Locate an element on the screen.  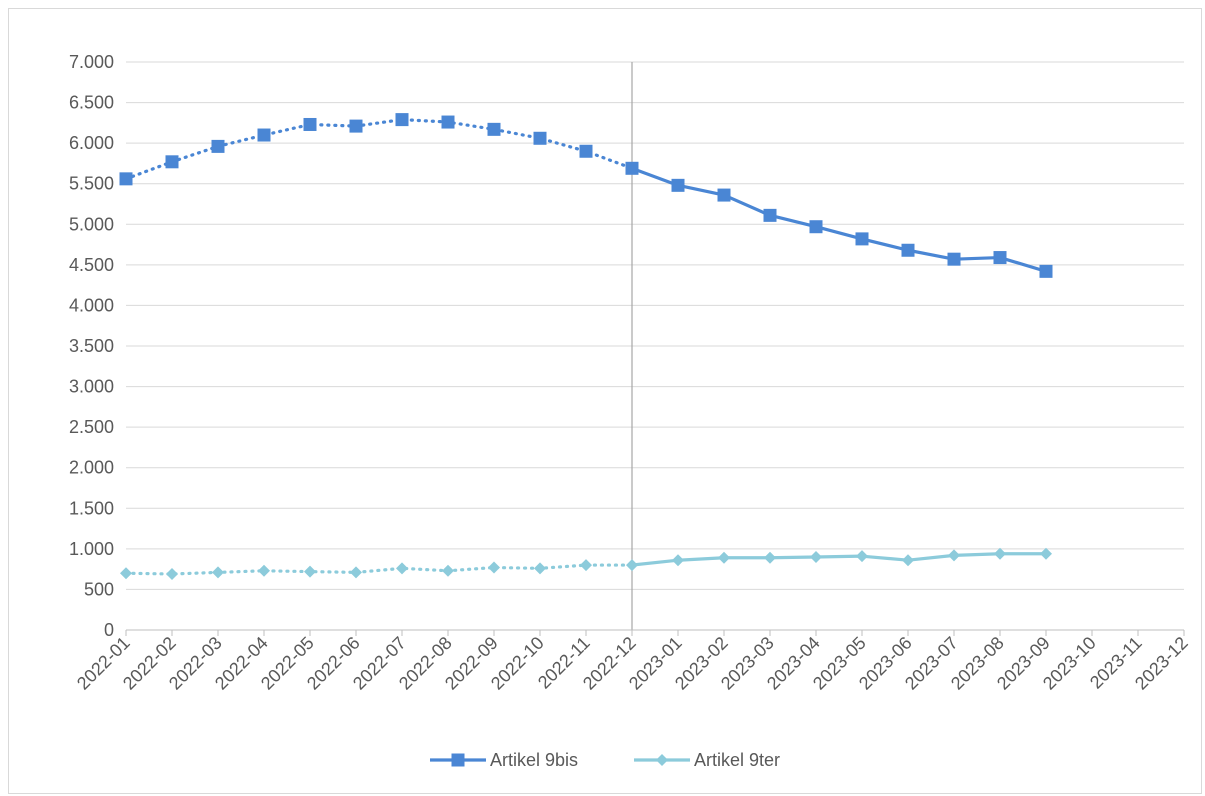
y-tick-label: 4.000 is located at coordinates (91, 305).